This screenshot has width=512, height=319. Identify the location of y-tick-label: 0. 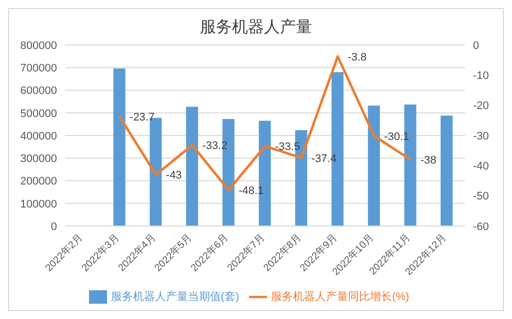
(53, 226).